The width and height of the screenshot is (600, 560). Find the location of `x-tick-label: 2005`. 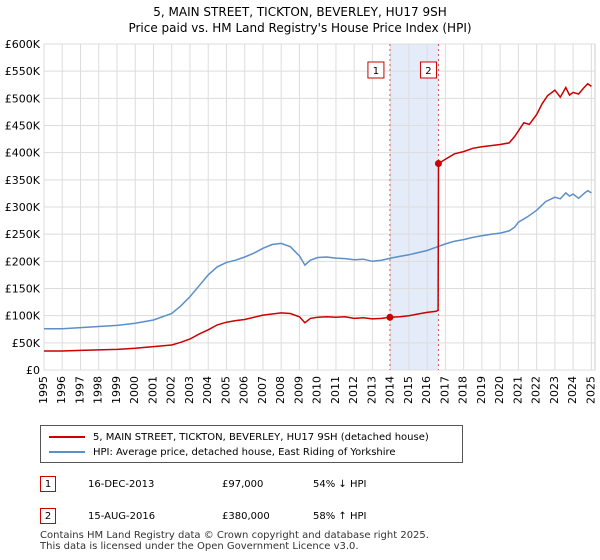

x-tick-label: 2005 is located at coordinates (225, 390).